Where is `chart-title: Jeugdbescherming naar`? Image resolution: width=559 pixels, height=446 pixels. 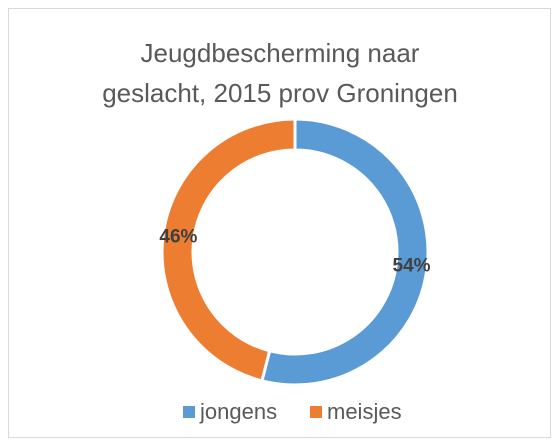 chart-title: Jeugdbescherming naar is located at coordinates (280, 53).